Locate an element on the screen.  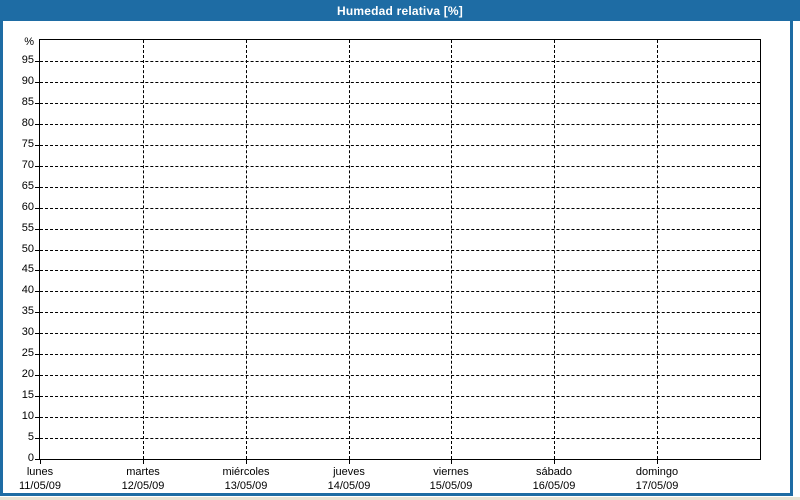
y-tick-label: 95 is located at coordinates (27, 60).